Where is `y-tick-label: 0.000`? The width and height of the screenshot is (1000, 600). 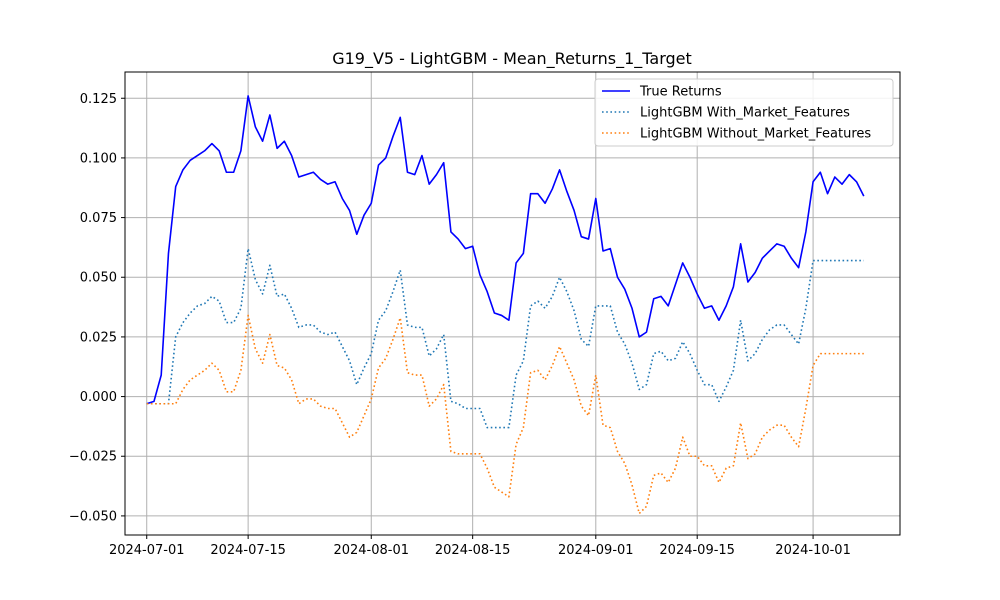
y-tick-label: 0.000 is located at coordinates (98, 397).